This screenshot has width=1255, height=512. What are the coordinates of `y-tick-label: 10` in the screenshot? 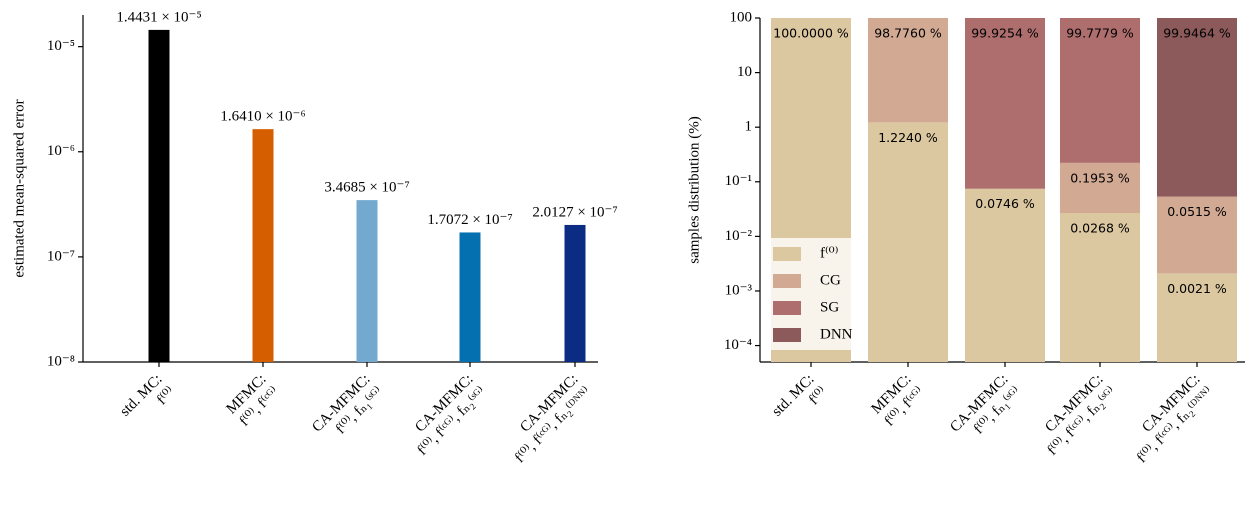 It's located at (744, 72).